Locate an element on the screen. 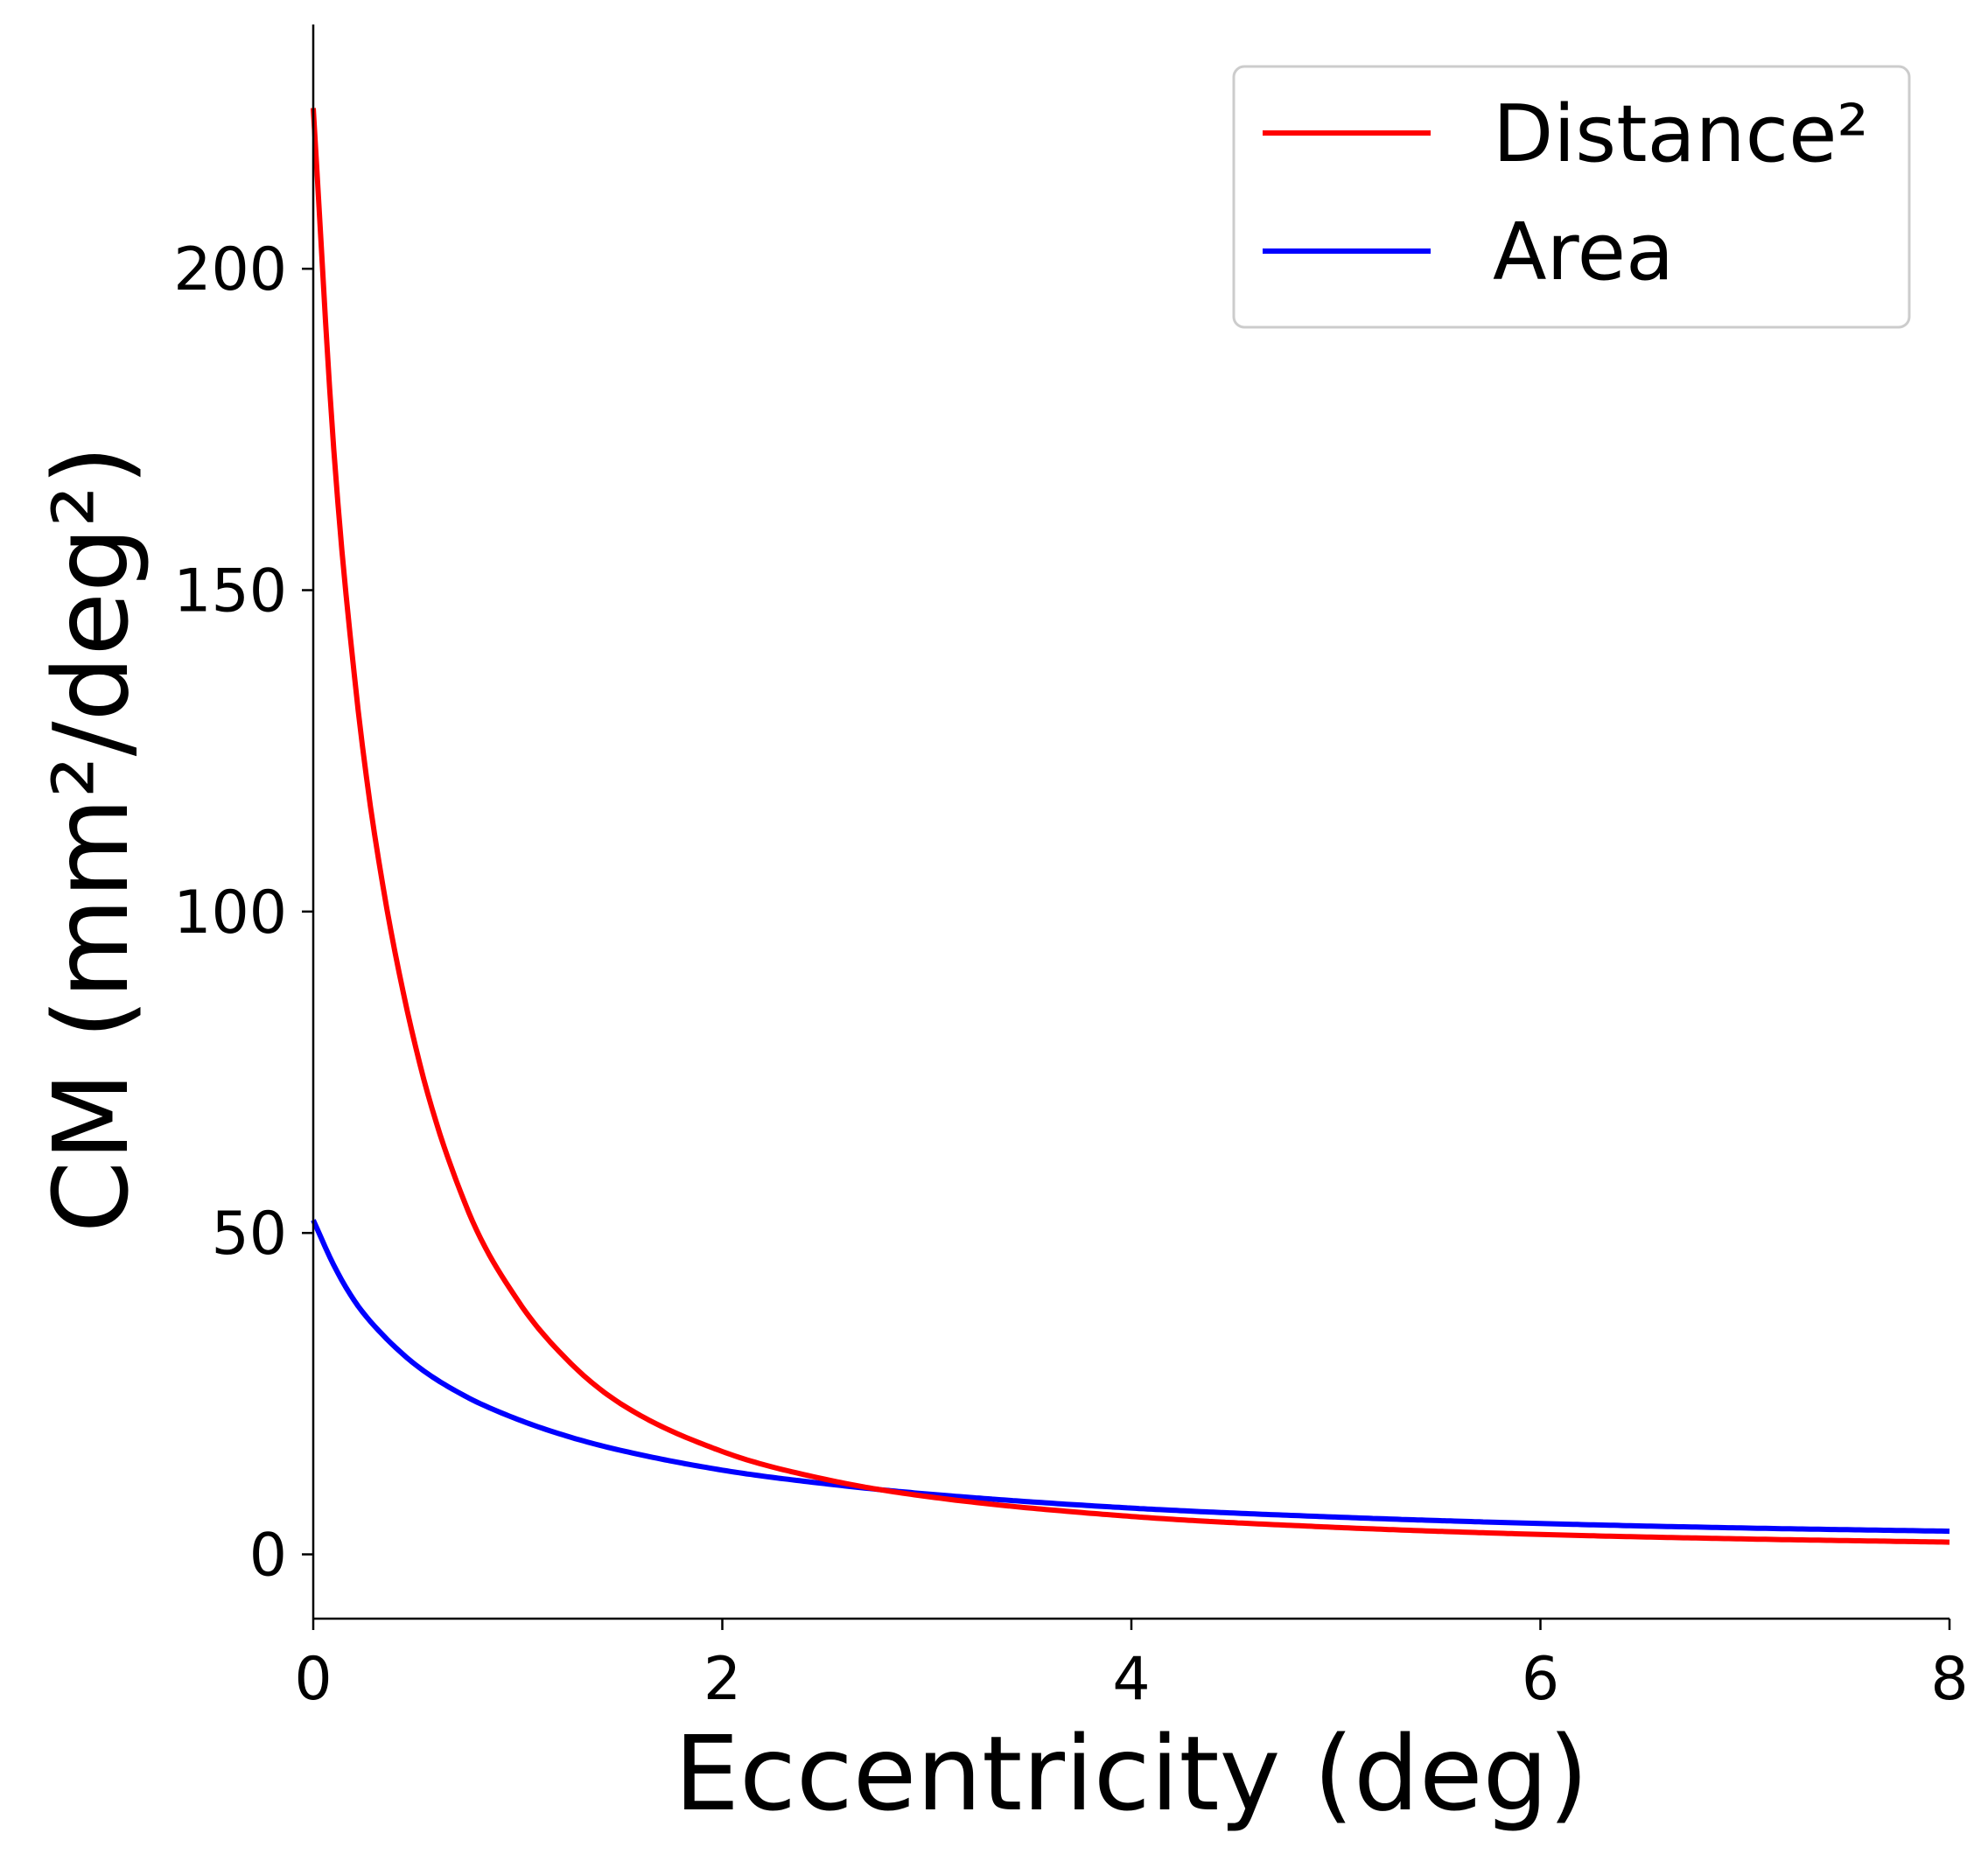 The image size is (1988, 1854). y-tick-label: 200 is located at coordinates (230, 269).